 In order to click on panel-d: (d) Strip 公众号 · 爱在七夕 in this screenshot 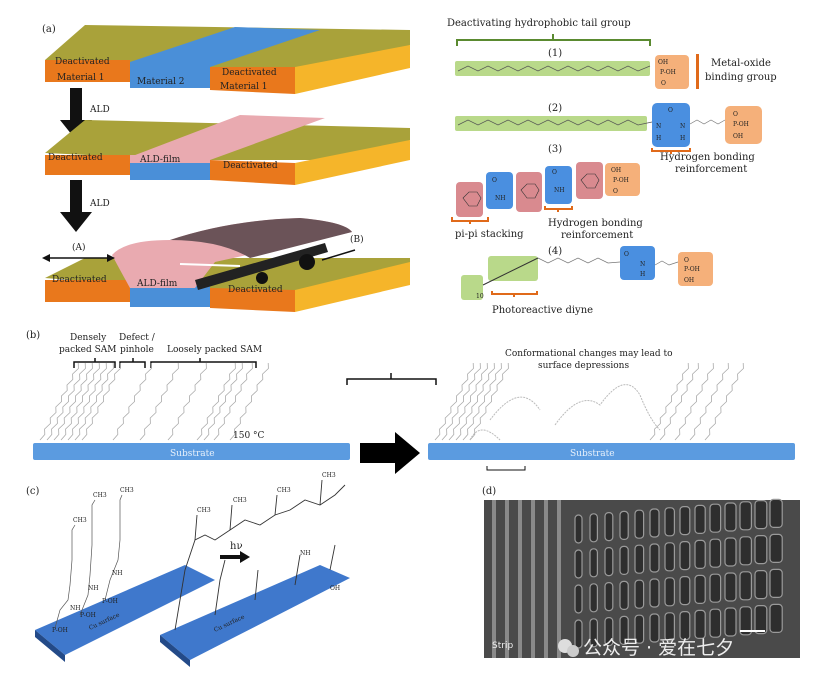, I will do `click(641, 572)`.